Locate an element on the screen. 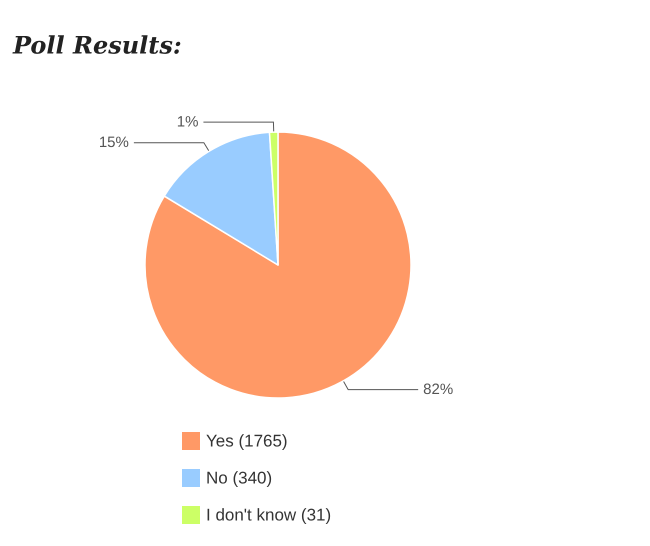 The image size is (650, 546). data-label: 1% is located at coordinates (187, 122).